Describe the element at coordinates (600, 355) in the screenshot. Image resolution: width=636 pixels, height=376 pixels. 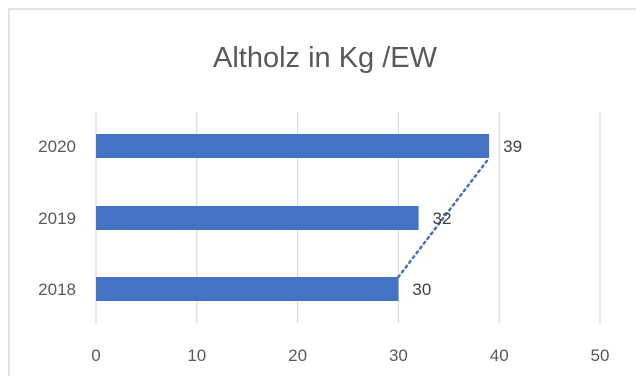
I see `x-tick-label: 50` at that location.